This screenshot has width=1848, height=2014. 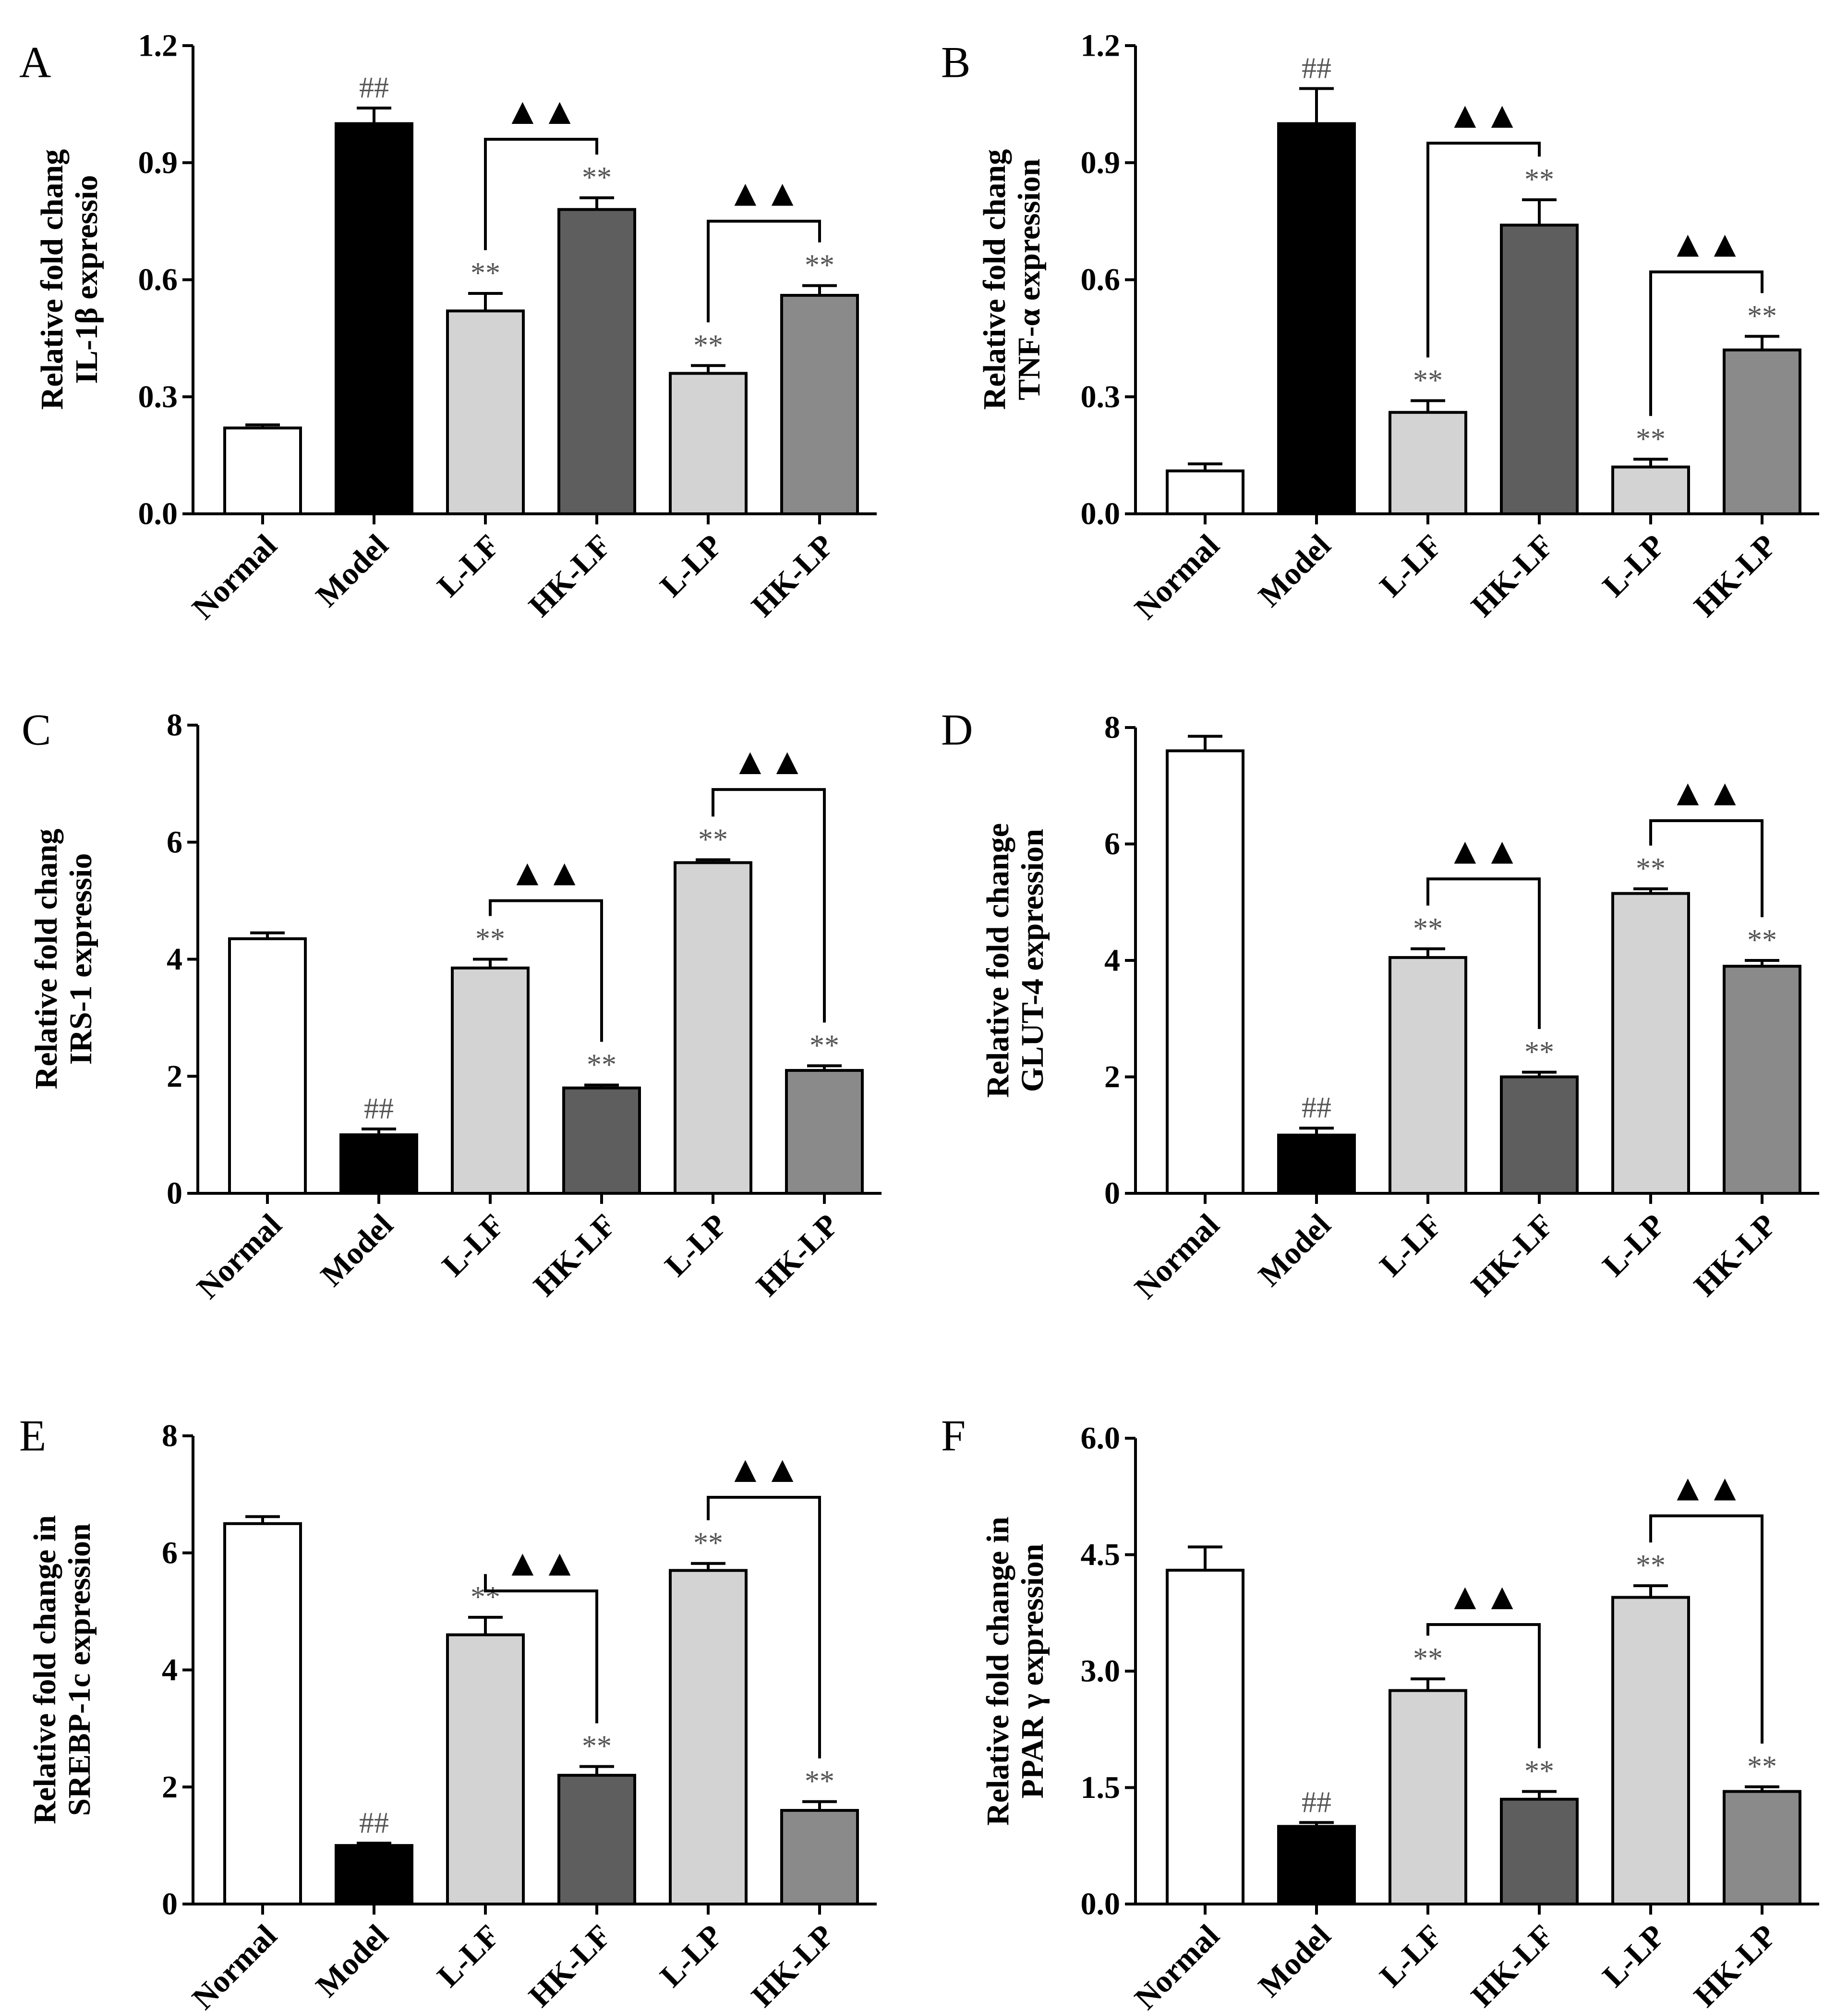 I want to click on y-axis-label: Relative fold changTNF-α expression, so click(x=1012, y=279).